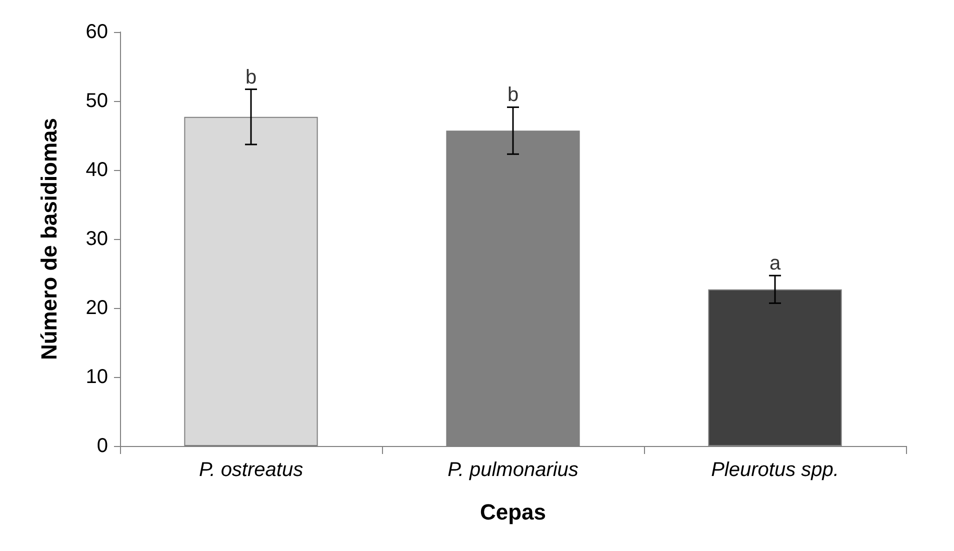  Describe the element at coordinates (775, 263) in the screenshot. I see `annotation: a` at that location.